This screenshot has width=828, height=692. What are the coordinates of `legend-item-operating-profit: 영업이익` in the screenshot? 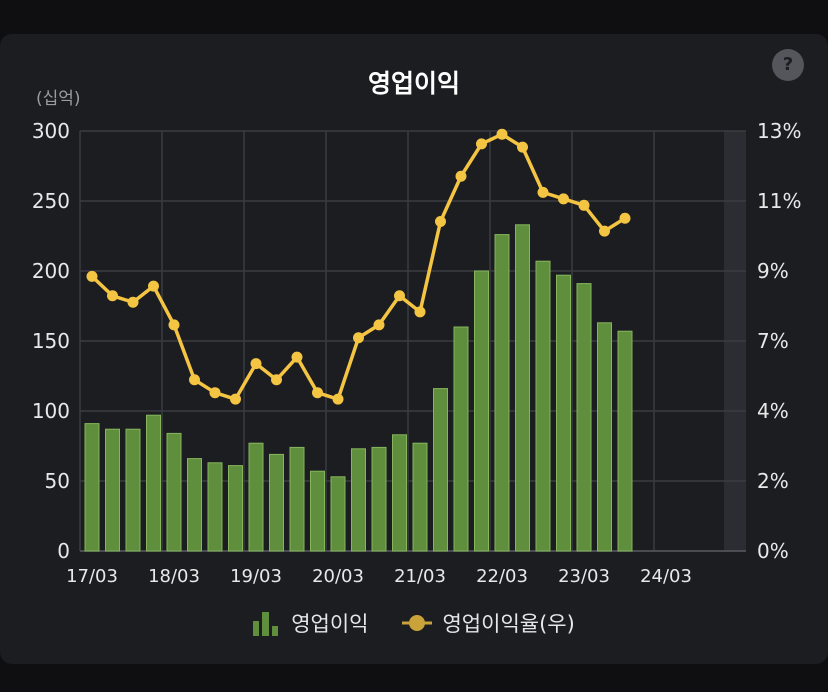 It's located at (310, 623).